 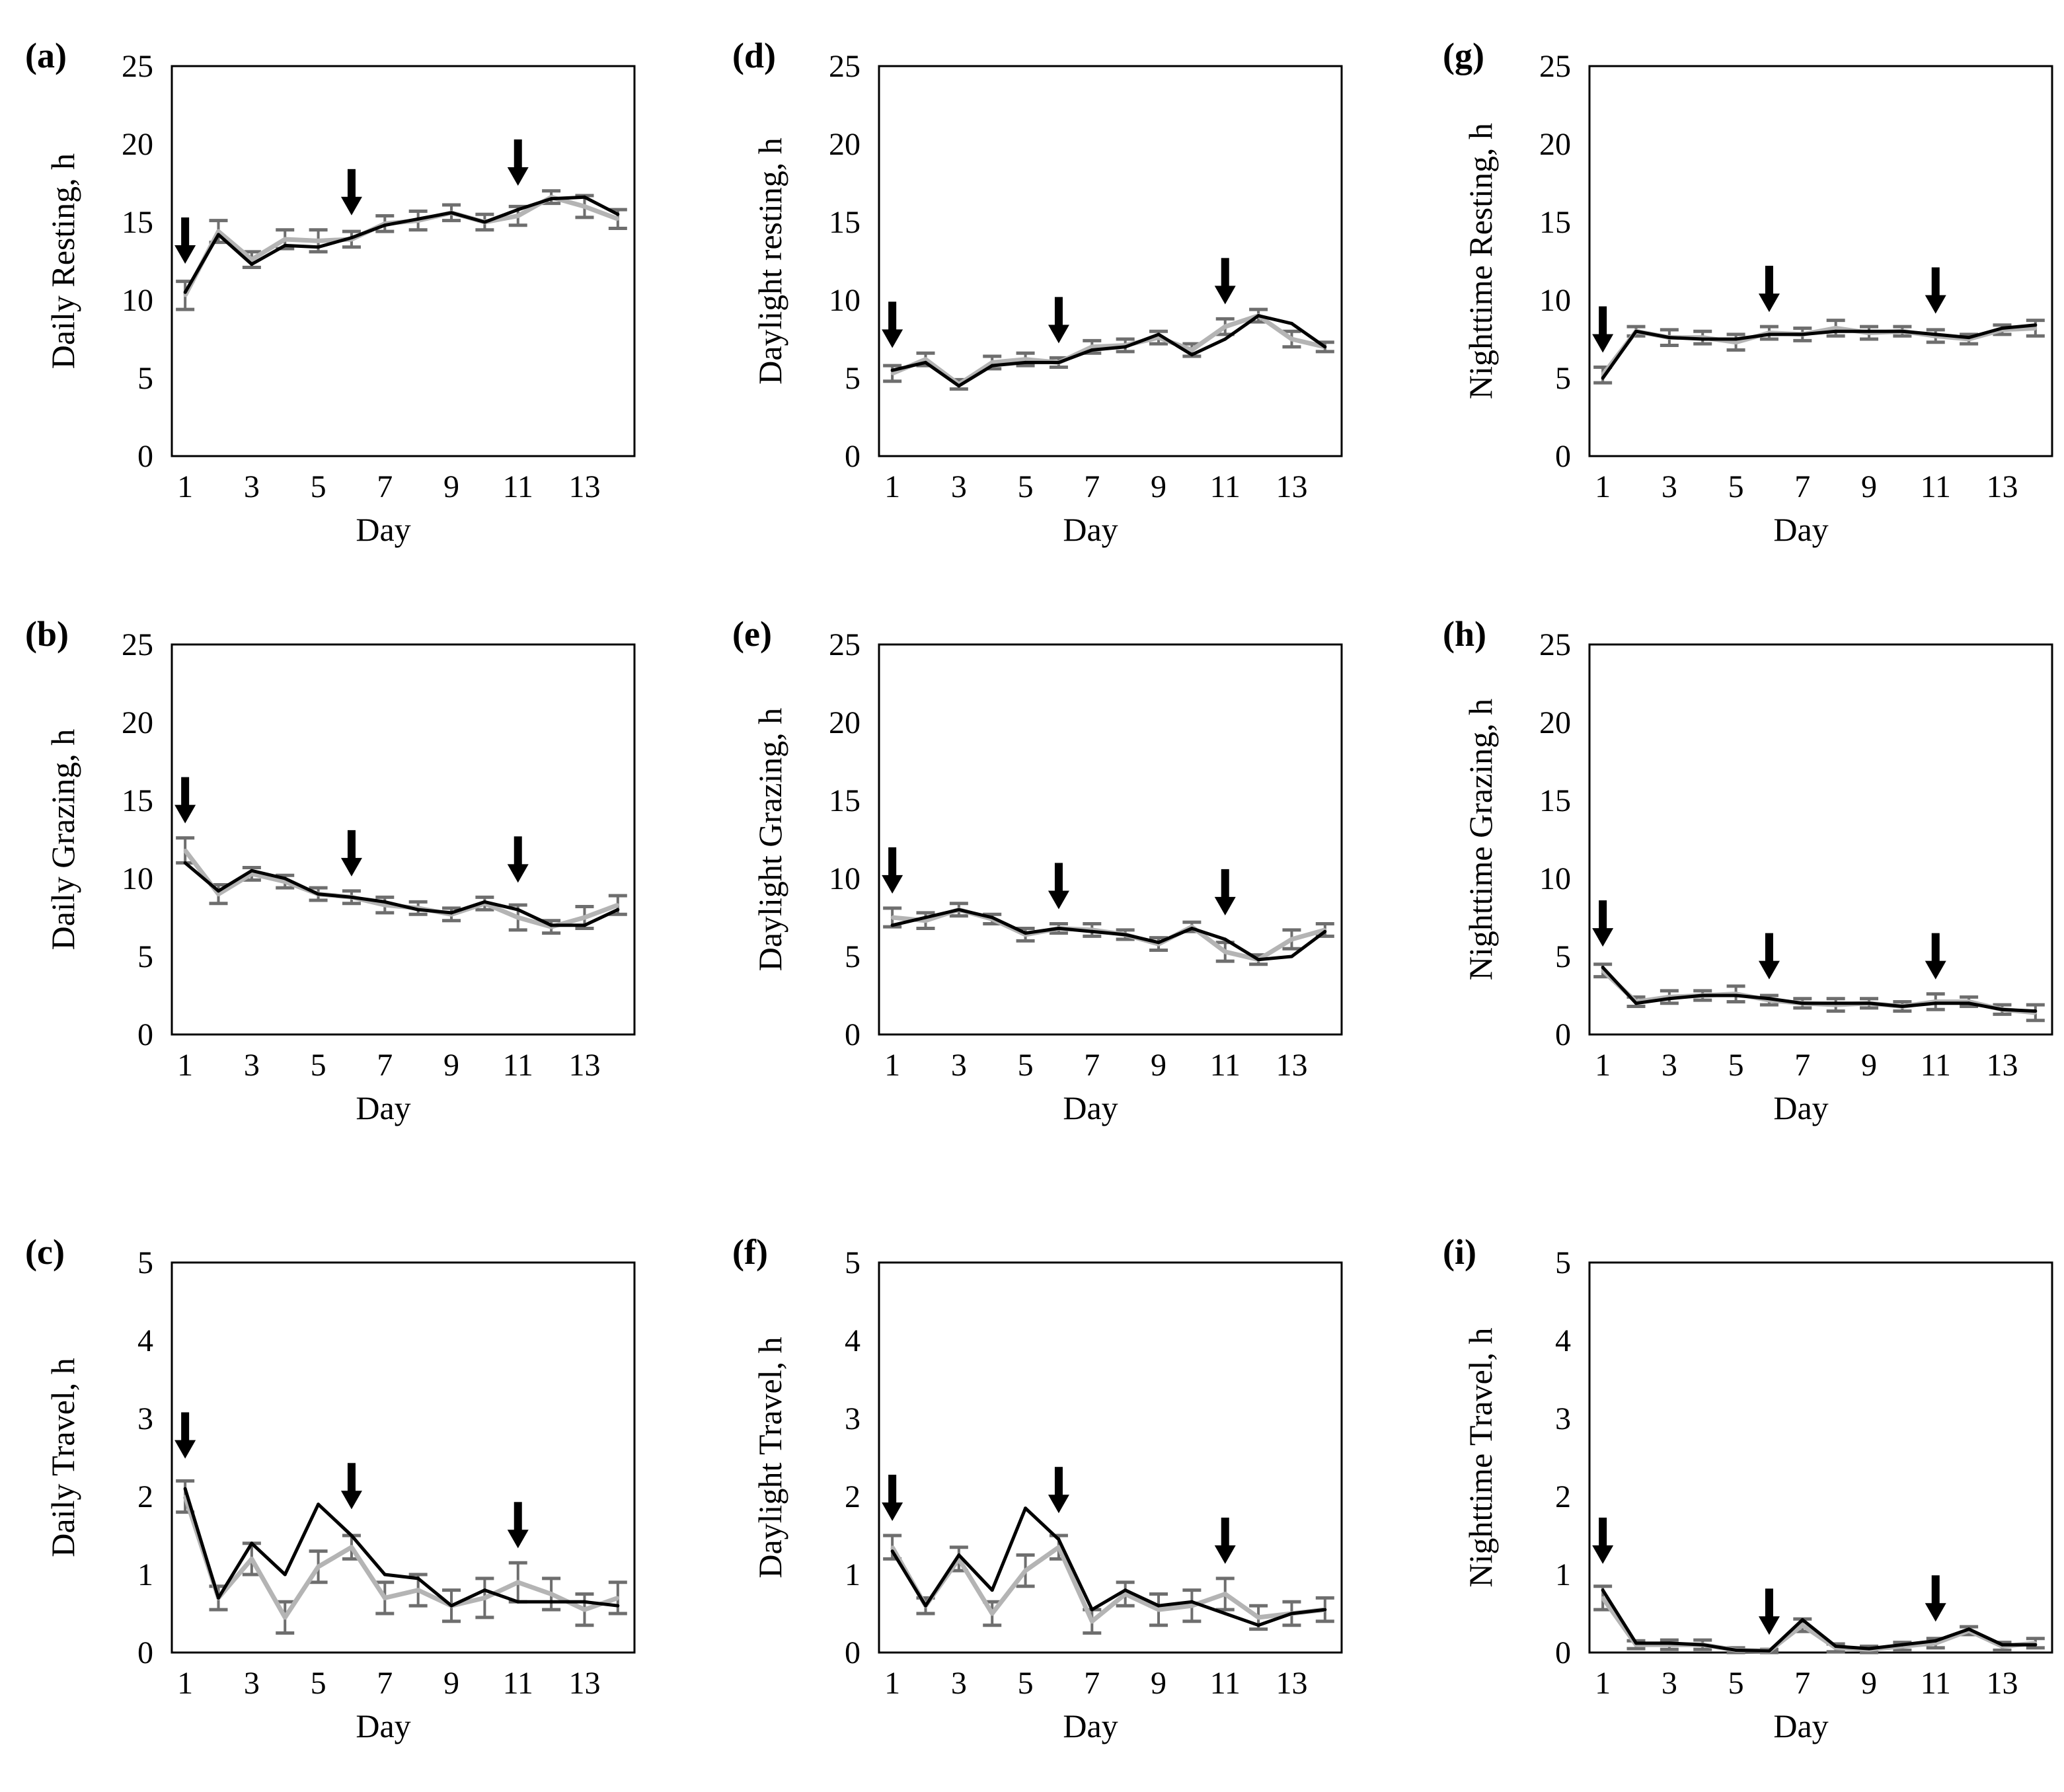 I want to click on y-tick-label: 2, so click(x=1563, y=1496).